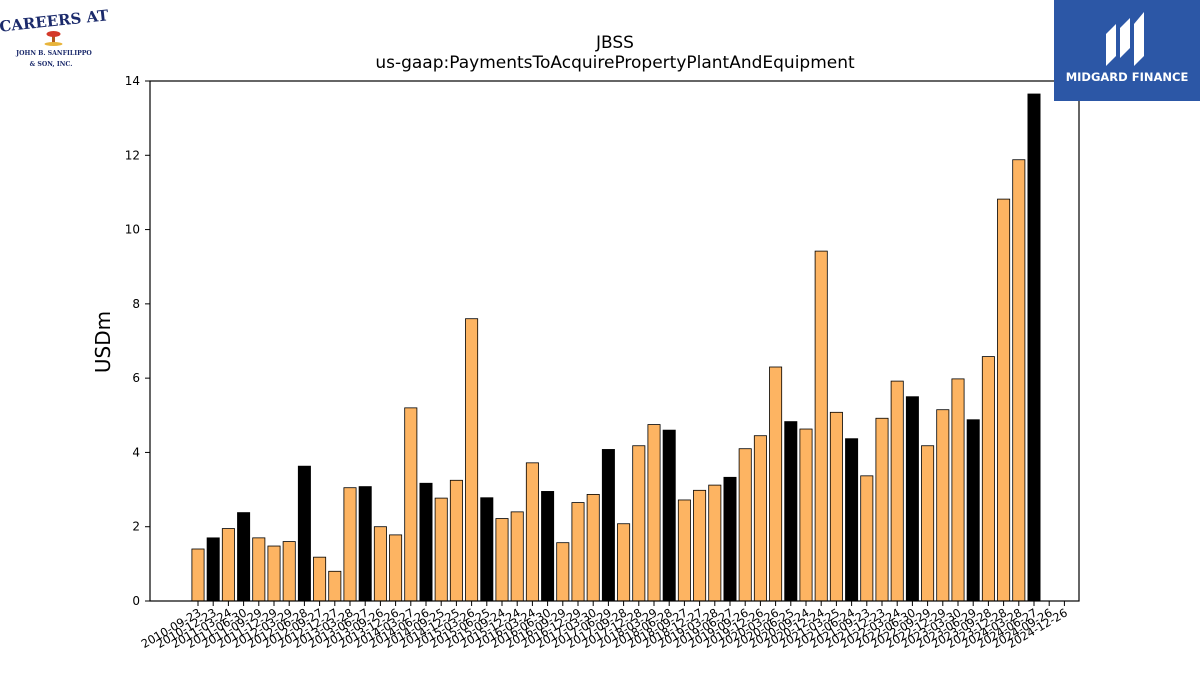 This screenshot has height=675, width=1200. I want to click on y-tick-label: 2, so click(136, 527).